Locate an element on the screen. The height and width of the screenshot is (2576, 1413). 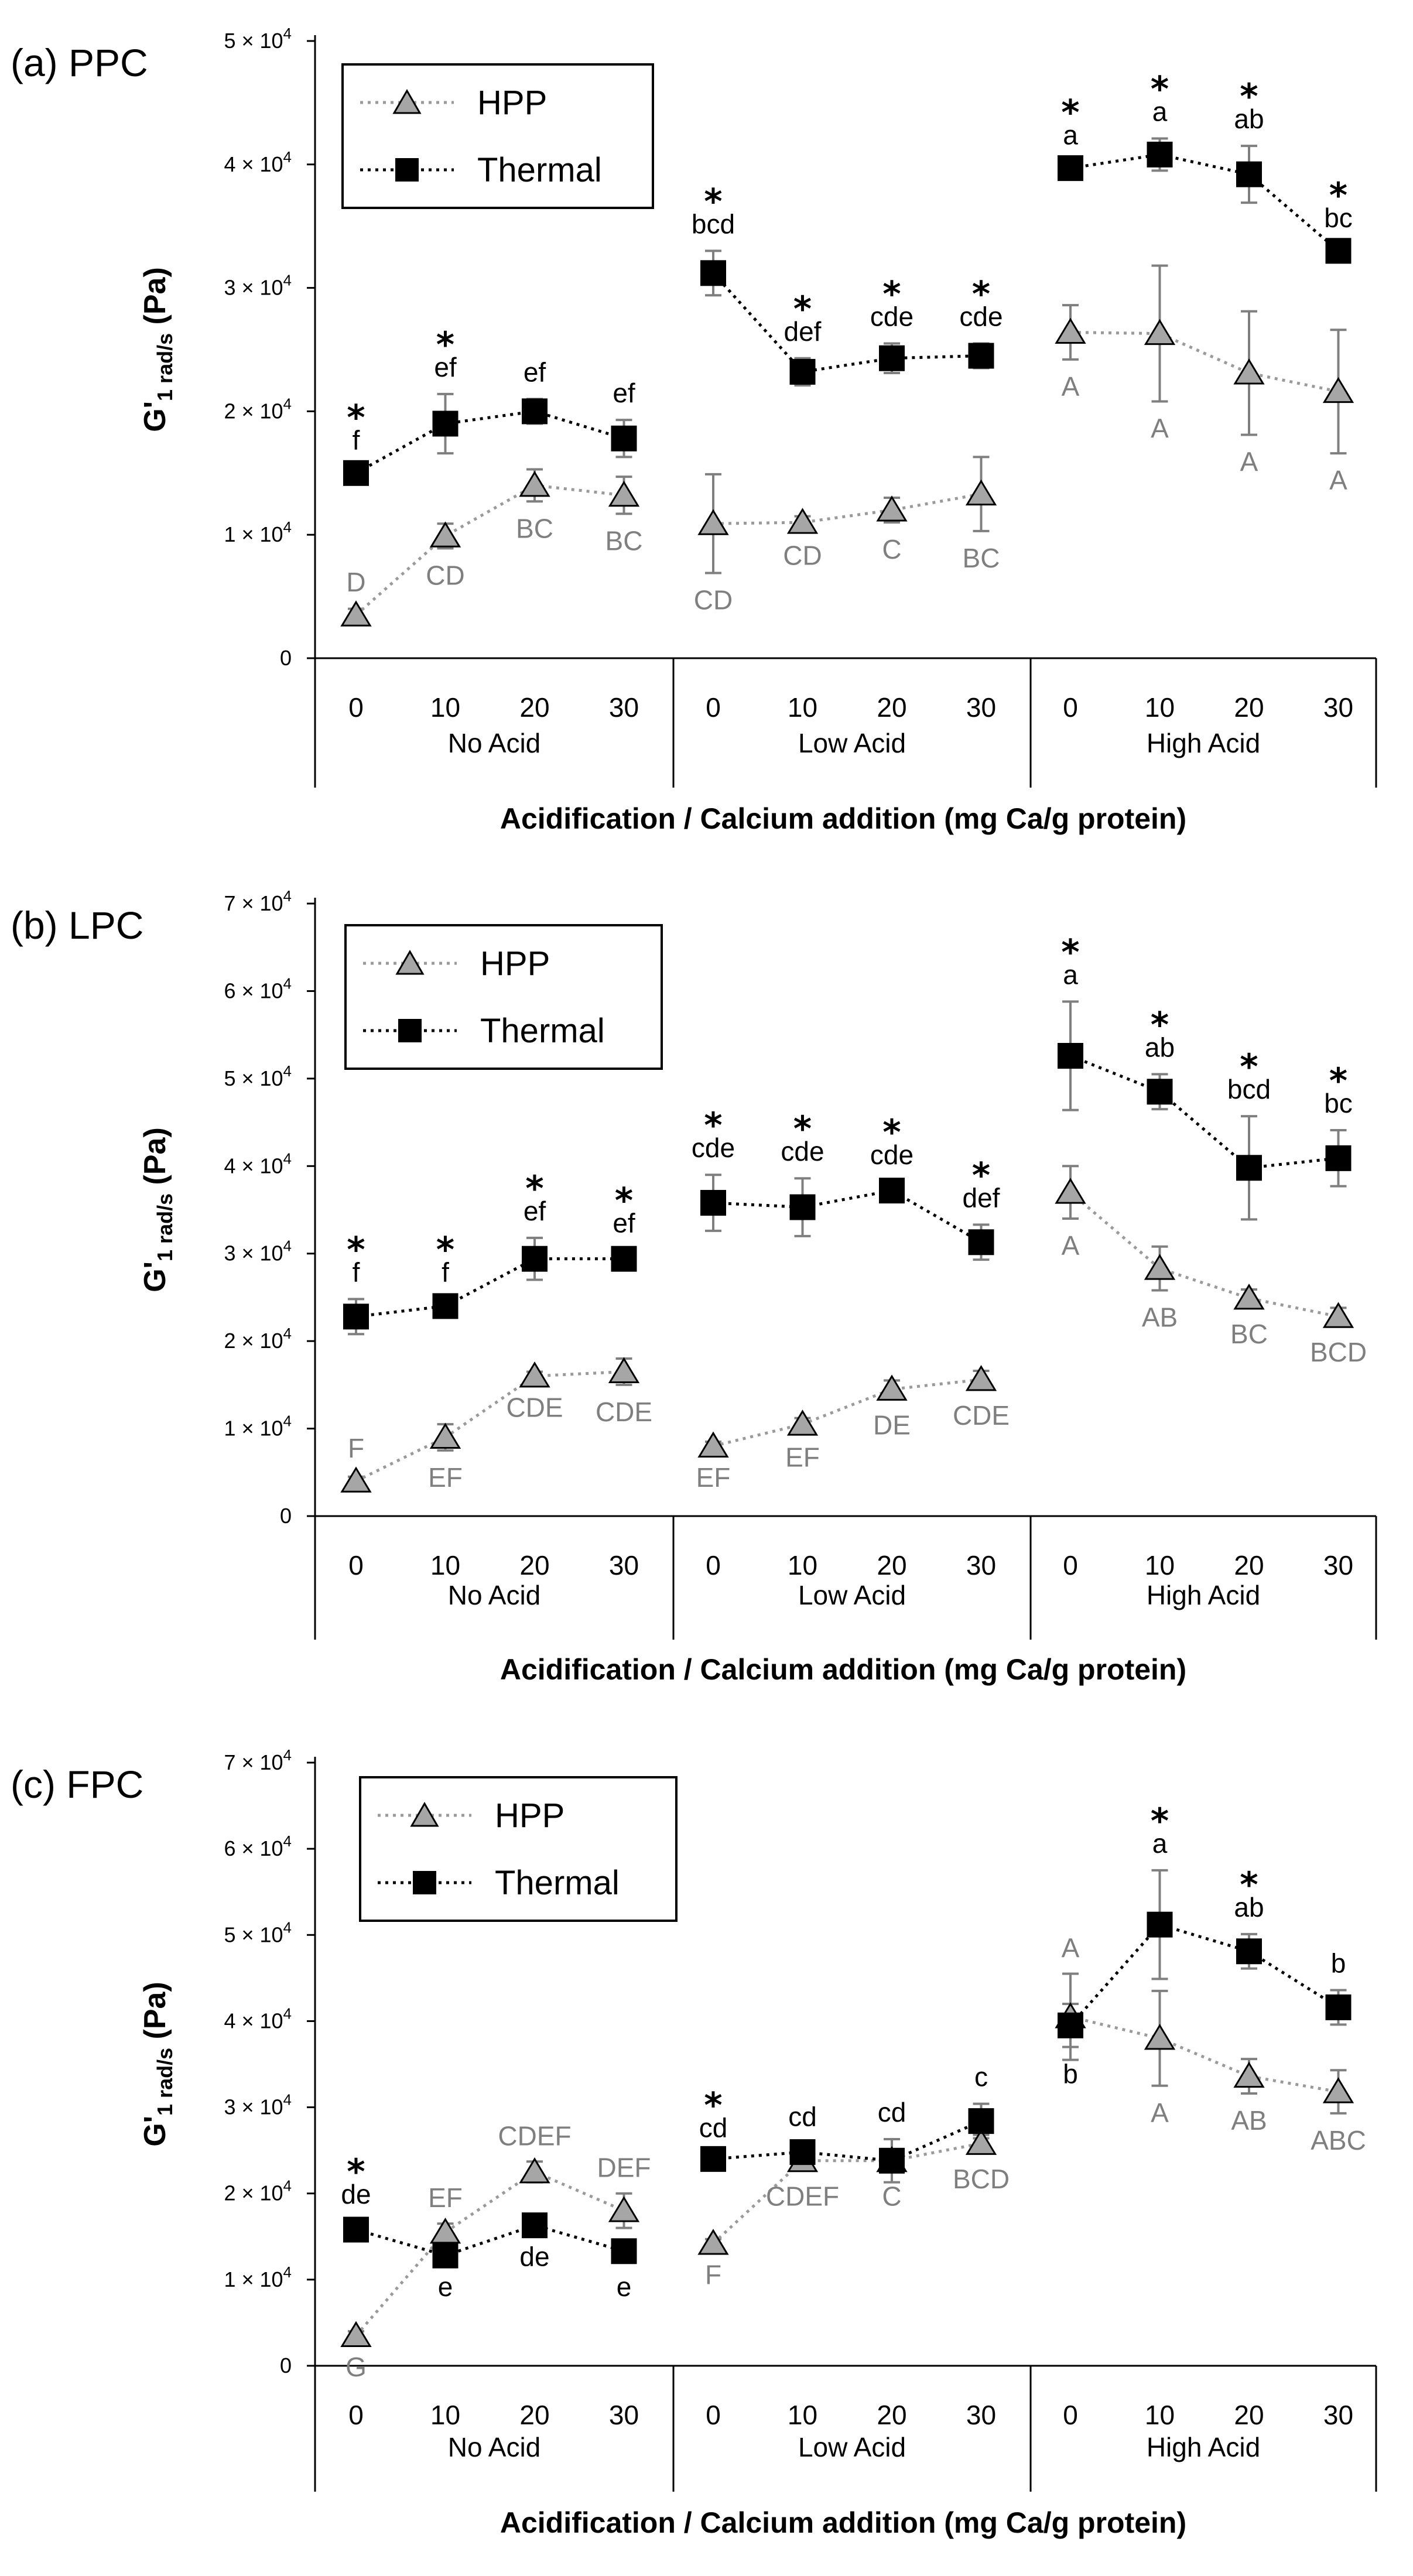
legend-hpp-marker is located at coordinates (407, 101).